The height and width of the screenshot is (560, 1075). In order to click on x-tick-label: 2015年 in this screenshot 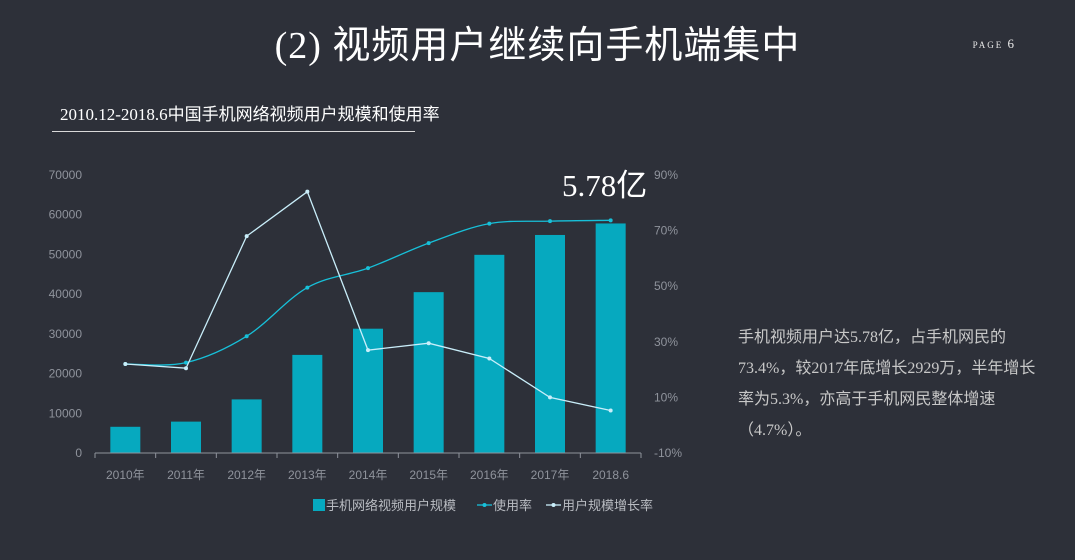, I will do `click(428, 475)`.